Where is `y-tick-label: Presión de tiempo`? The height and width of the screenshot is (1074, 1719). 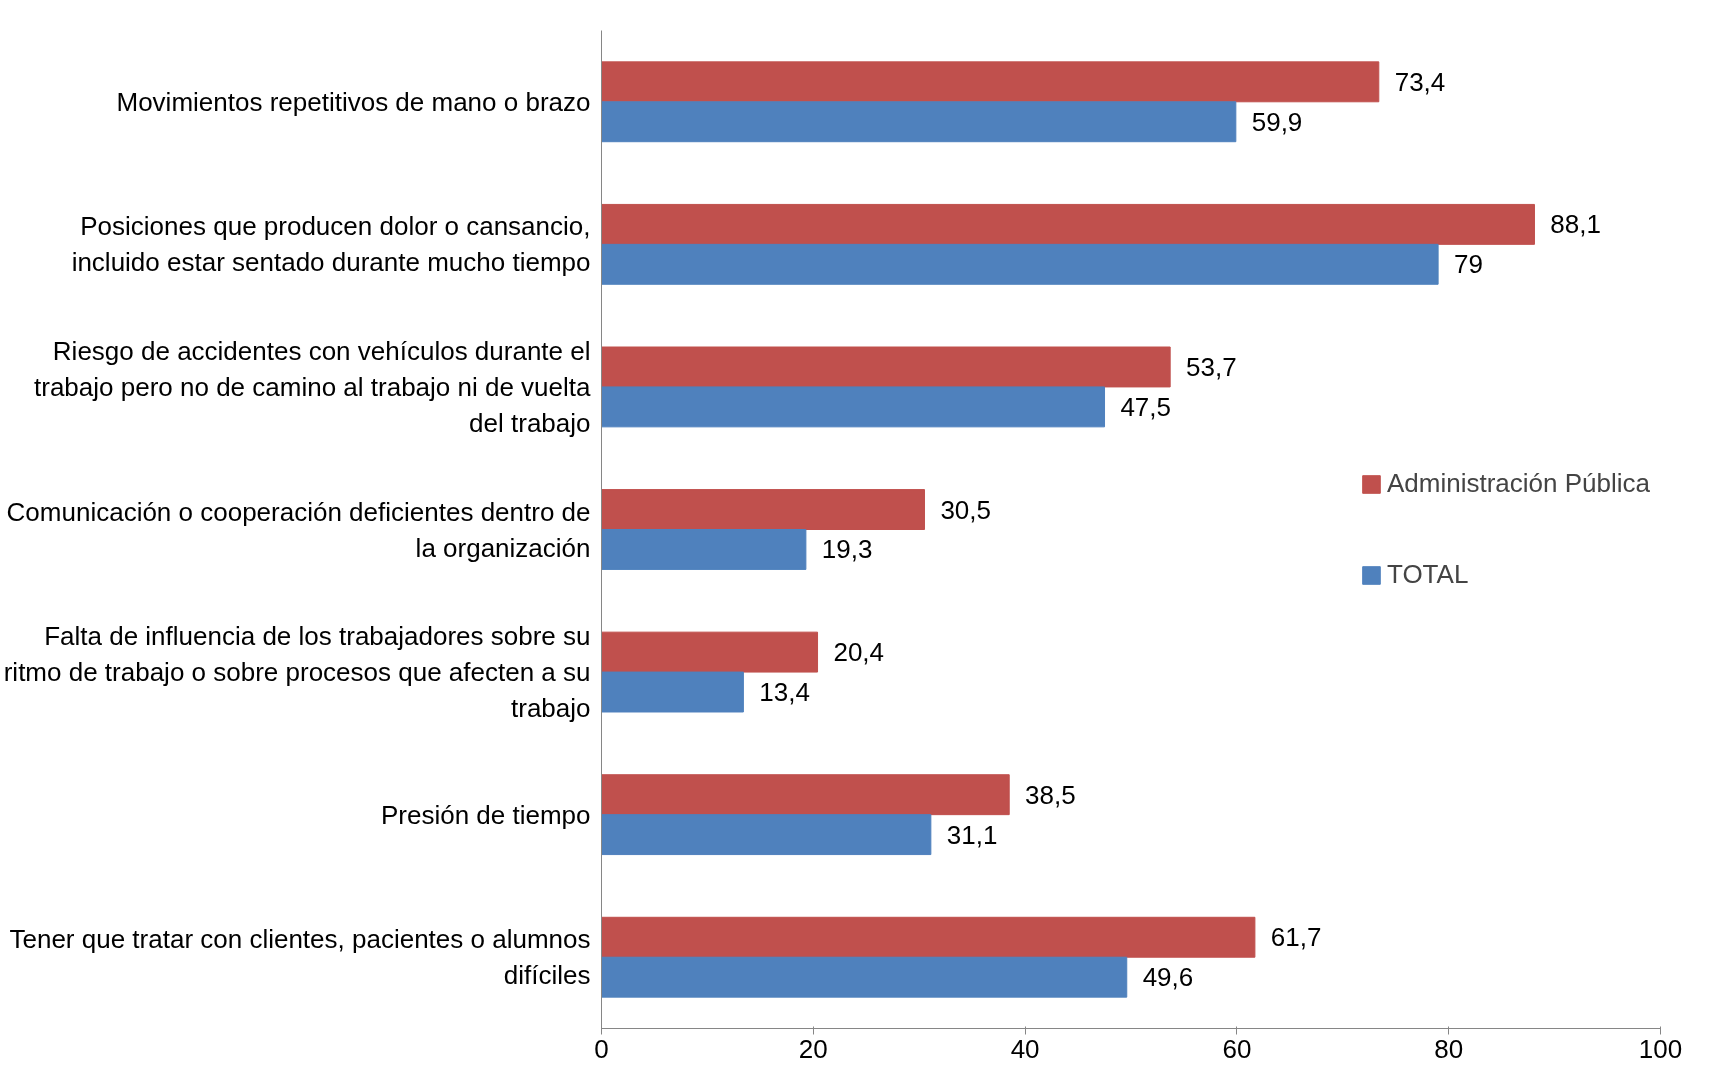 y-tick-label: Presión de tiempo is located at coordinates (485, 814).